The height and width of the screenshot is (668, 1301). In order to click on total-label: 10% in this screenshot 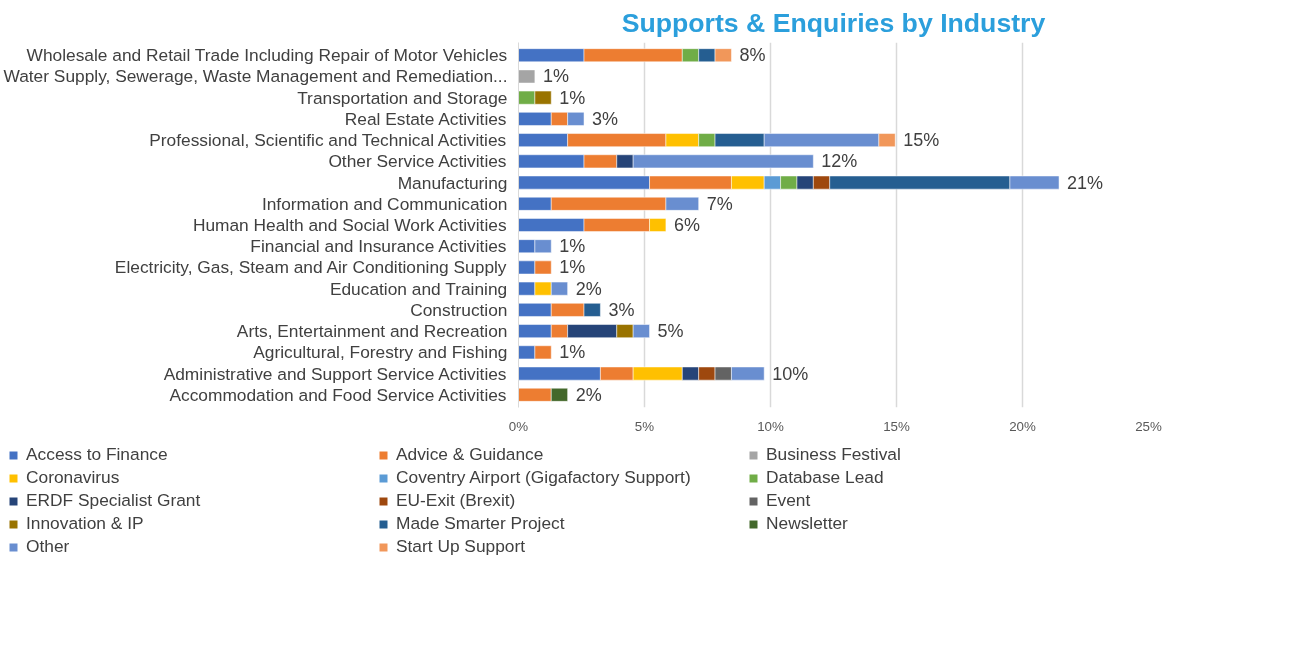, I will do `click(790, 373)`.